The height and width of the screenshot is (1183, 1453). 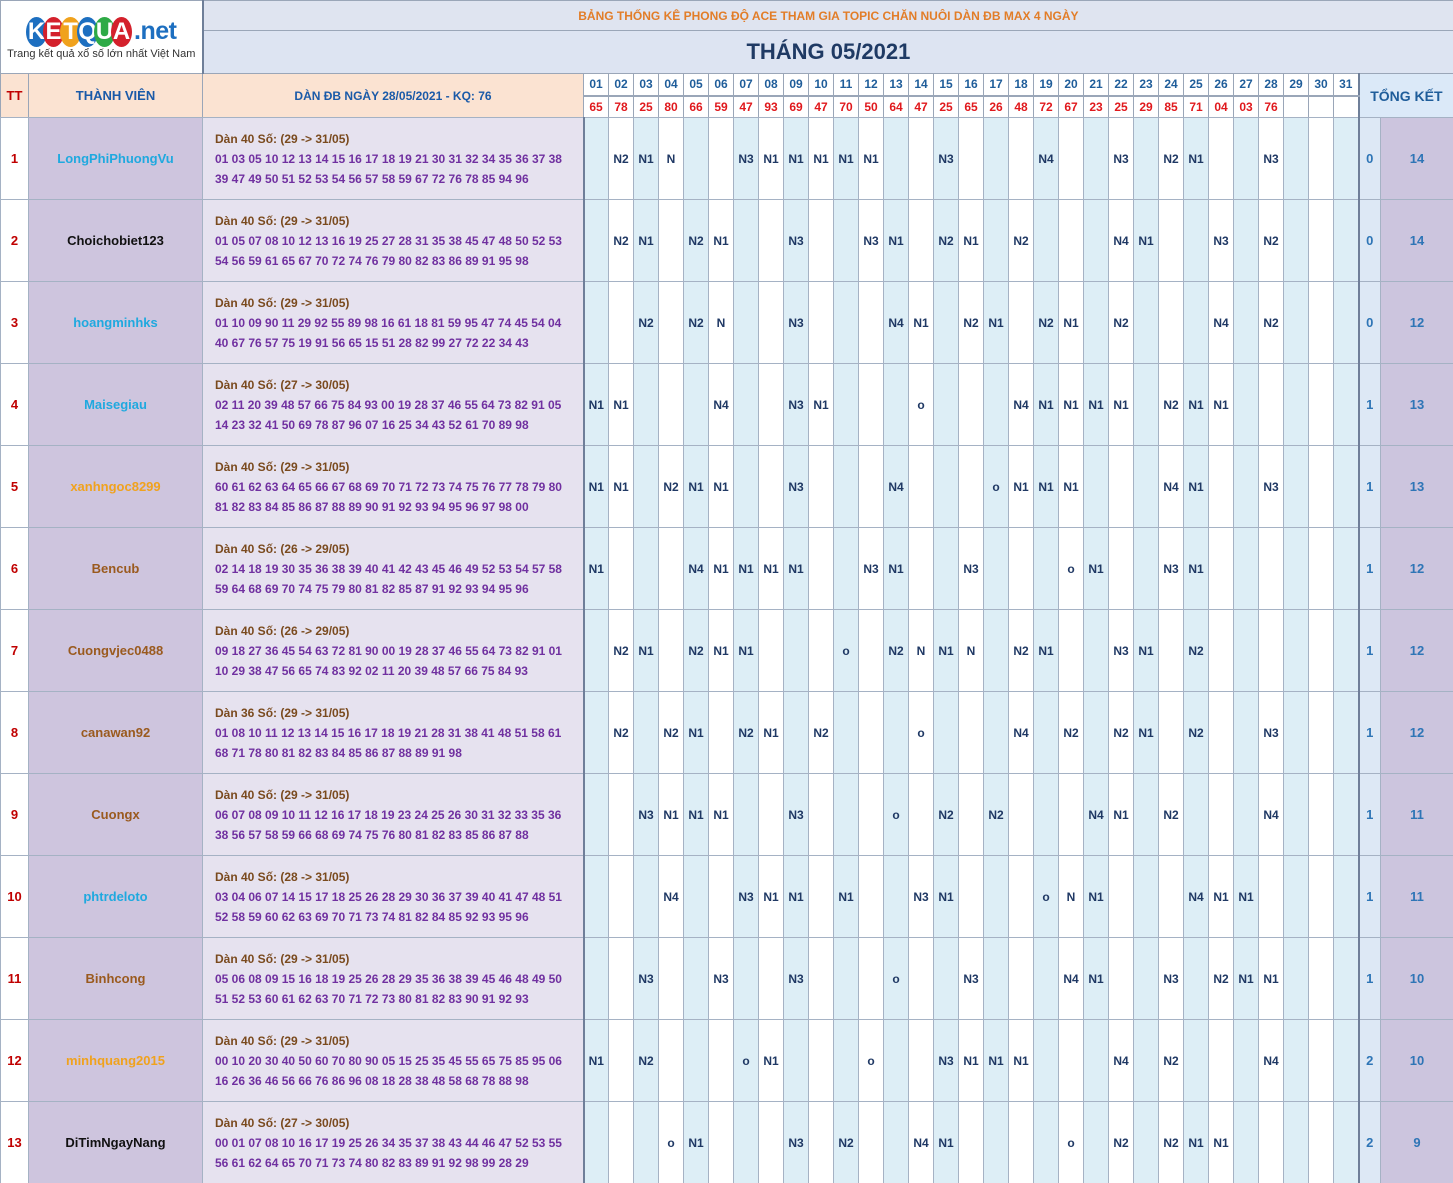 I want to click on dan-caption: Dàn 40 Số: (26 -> 29/05), so click(x=282, y=630).